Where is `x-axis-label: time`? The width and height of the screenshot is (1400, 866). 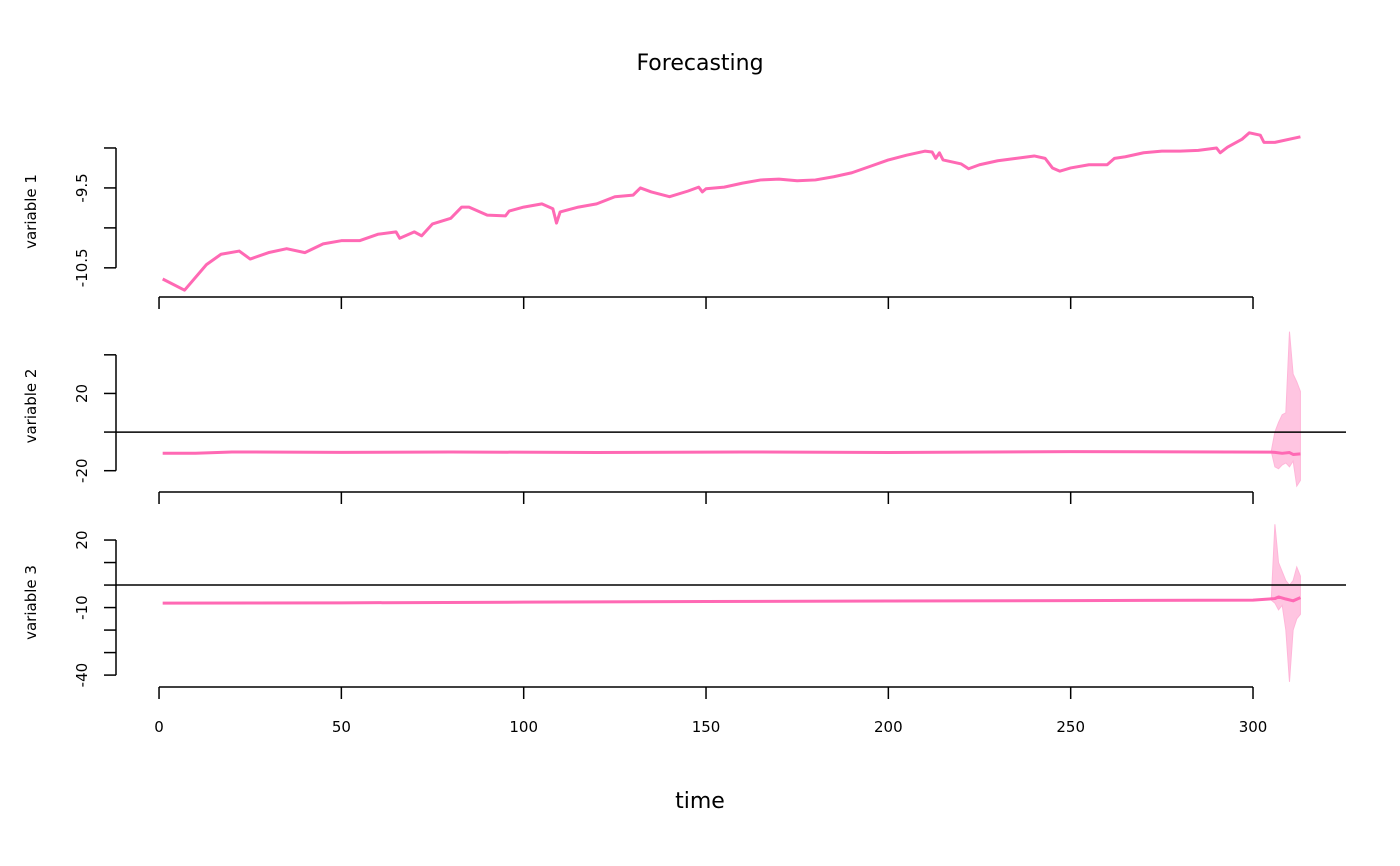
x-axis-label: time is located at coordinates (700, 801).